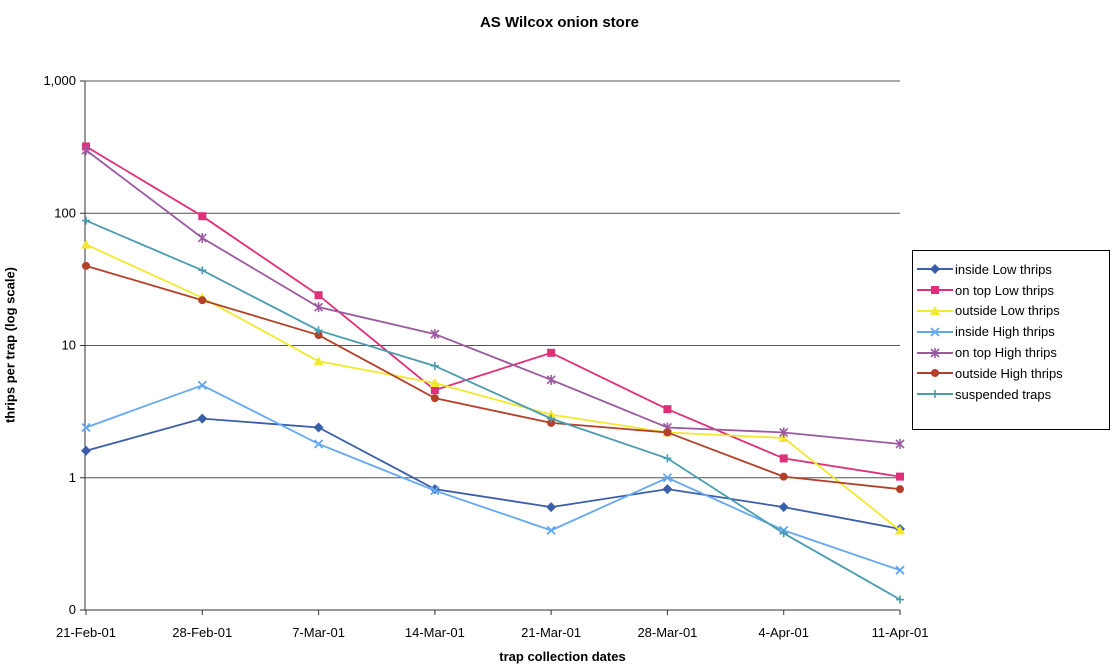  What do you see at coordinates (72, 609) in the screenshot?
I see `y-tick-label-0: 0` at bounding box center [72, 609].